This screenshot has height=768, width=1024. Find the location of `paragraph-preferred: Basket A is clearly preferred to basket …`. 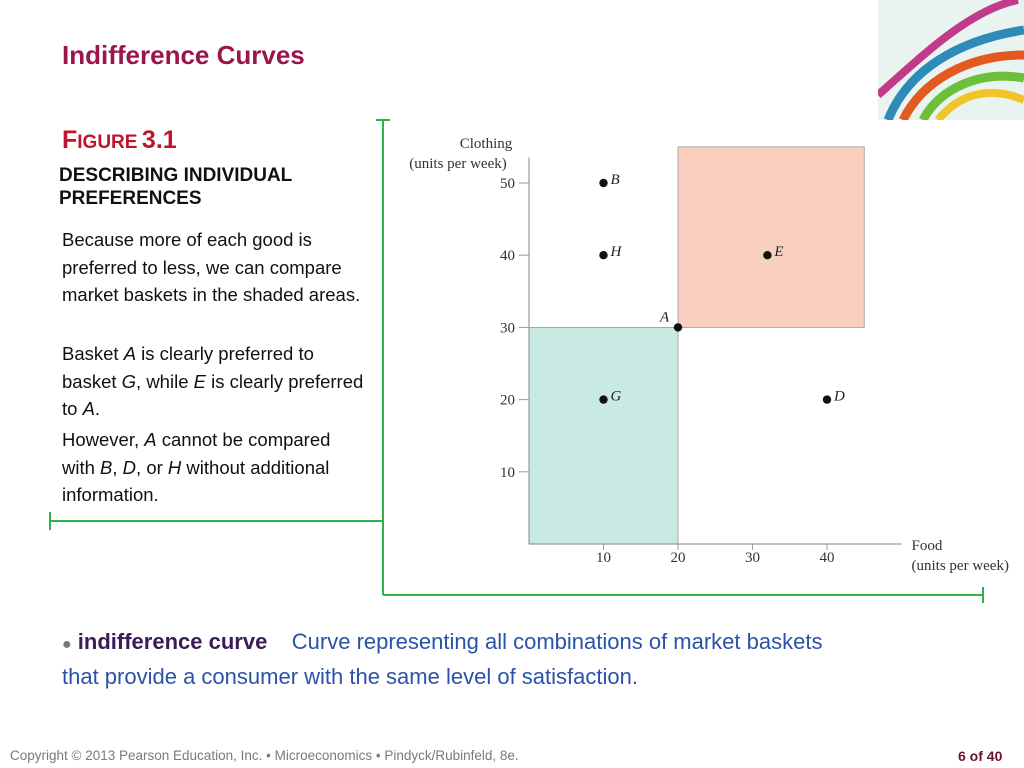

paragraph-preferred: Basket A is clearly preferred to basket … is located at coordinates (214, 381).